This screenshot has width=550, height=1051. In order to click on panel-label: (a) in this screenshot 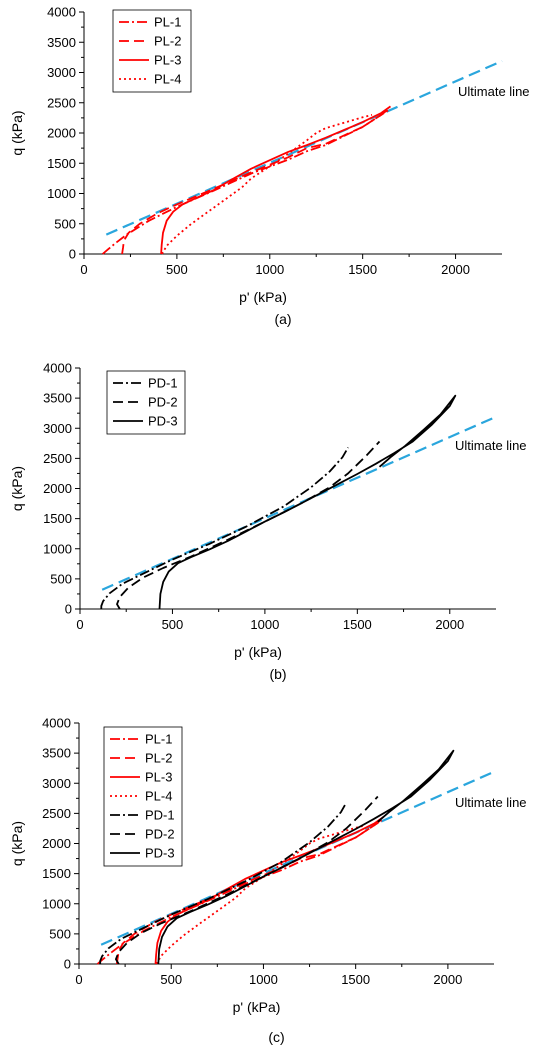, I will do `click(282, 319)`.